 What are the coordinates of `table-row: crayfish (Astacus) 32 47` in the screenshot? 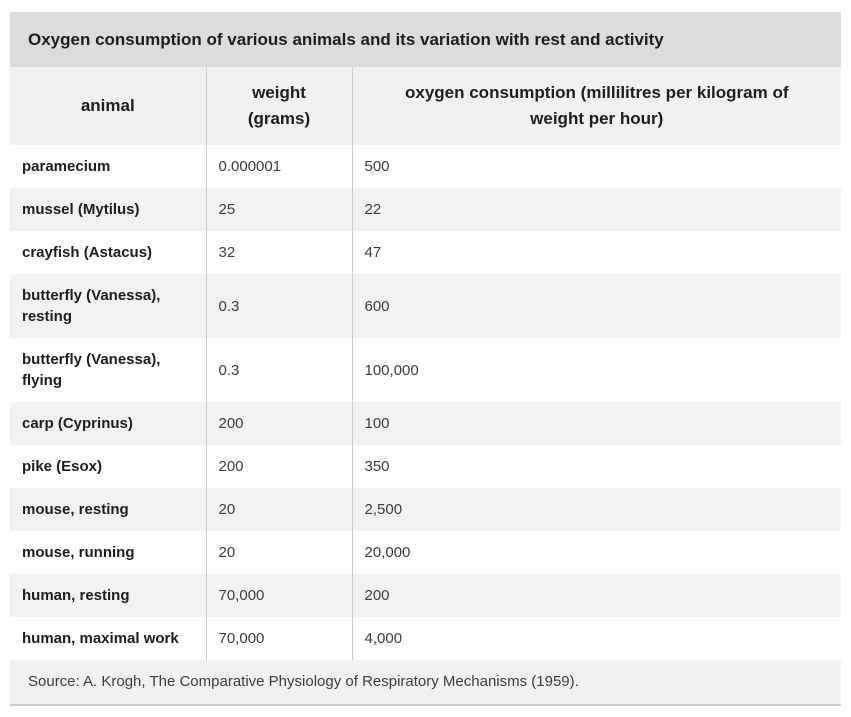 It's located at (425, 252).